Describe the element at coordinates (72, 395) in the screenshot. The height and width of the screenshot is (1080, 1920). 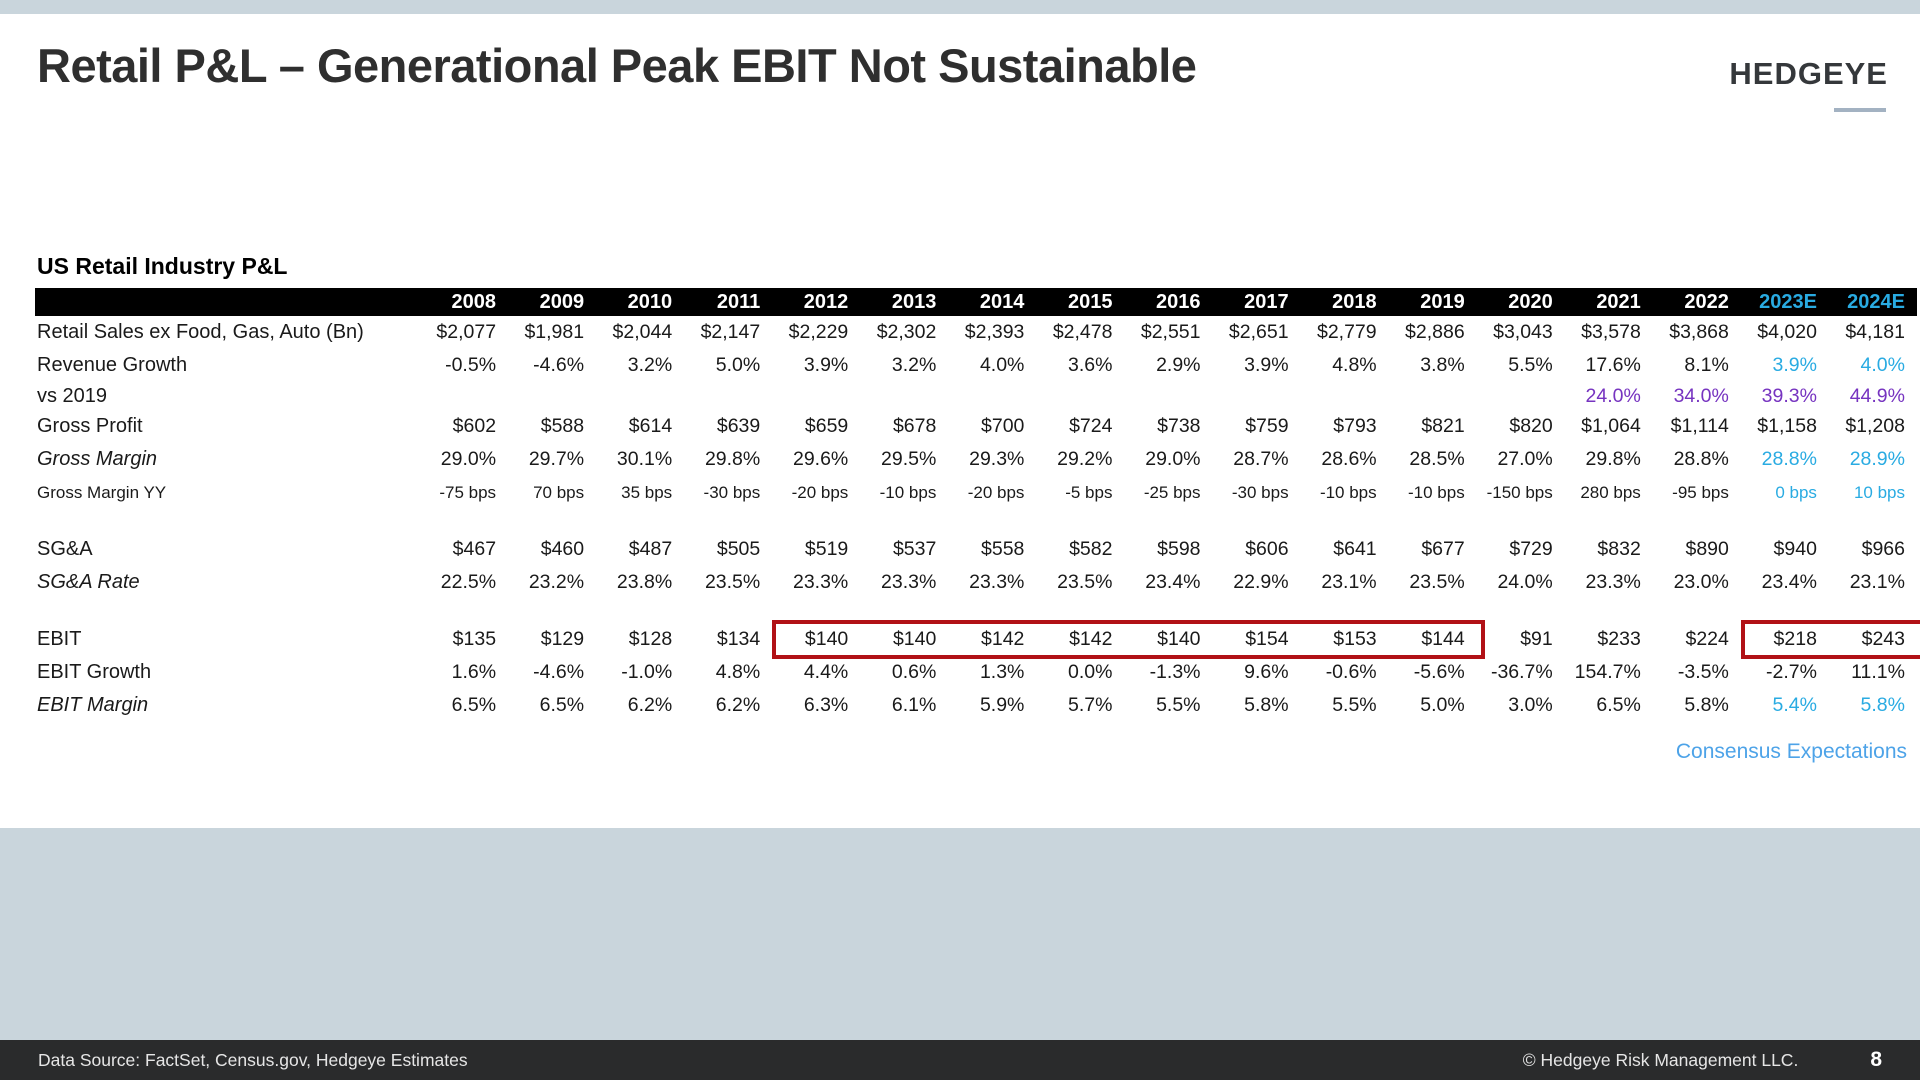
I see `row-label: vs 2019` at that location.